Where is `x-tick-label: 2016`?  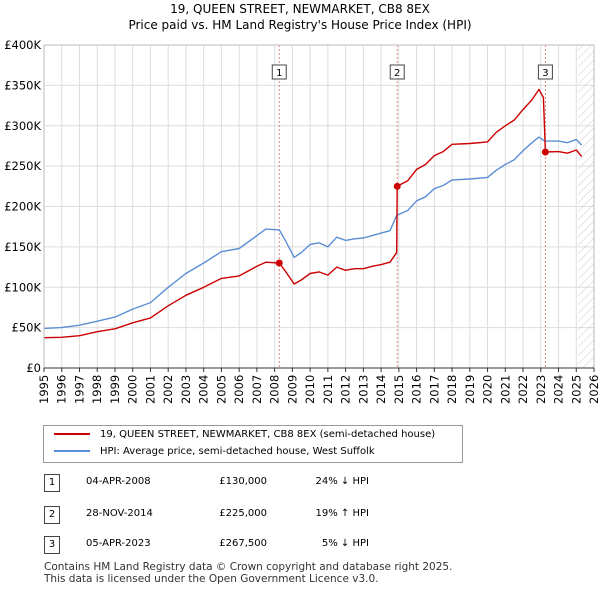 x-tick-label: 2016 is located at coordinates (417, 389).